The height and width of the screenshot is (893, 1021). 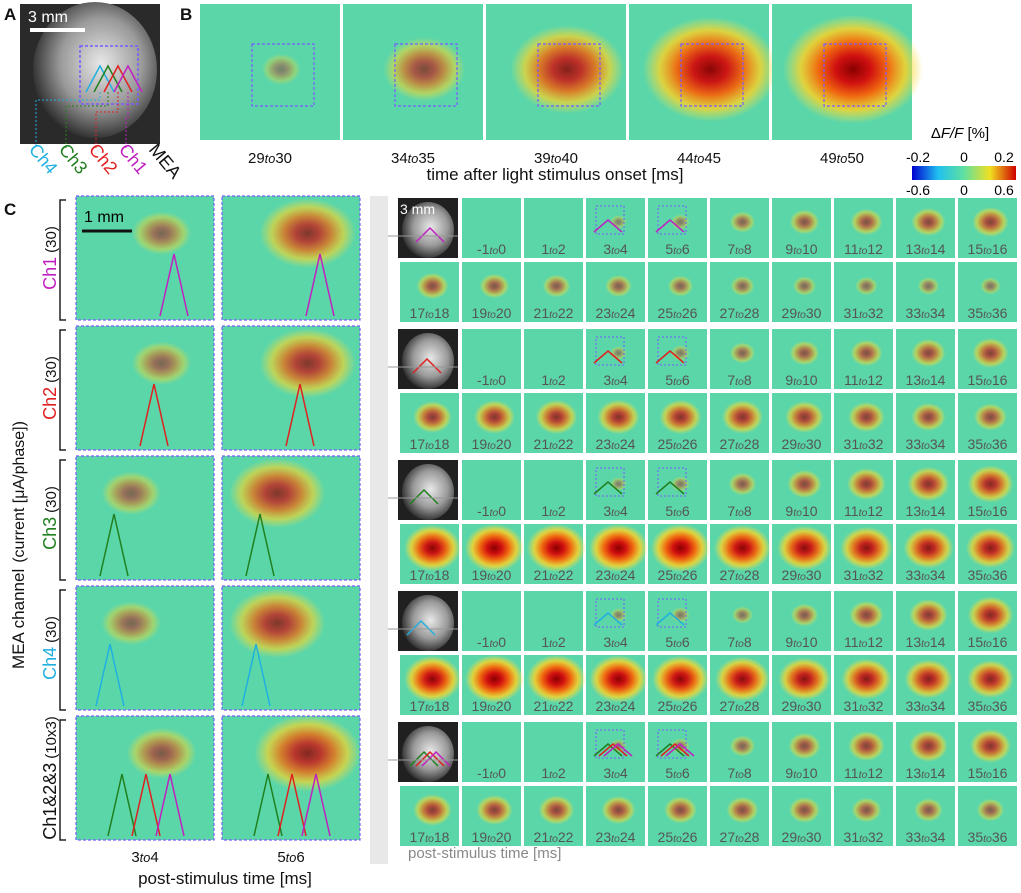 What do you see at coordinates (742, 810) in the screenshot?
I see `panel-d-tile-5-15-activation` at bounding box center [742, 810].